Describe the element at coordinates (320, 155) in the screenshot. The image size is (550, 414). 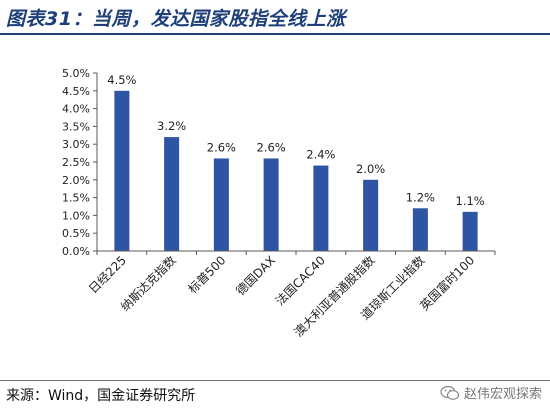
I see `data-label: 2.4%` at that location.